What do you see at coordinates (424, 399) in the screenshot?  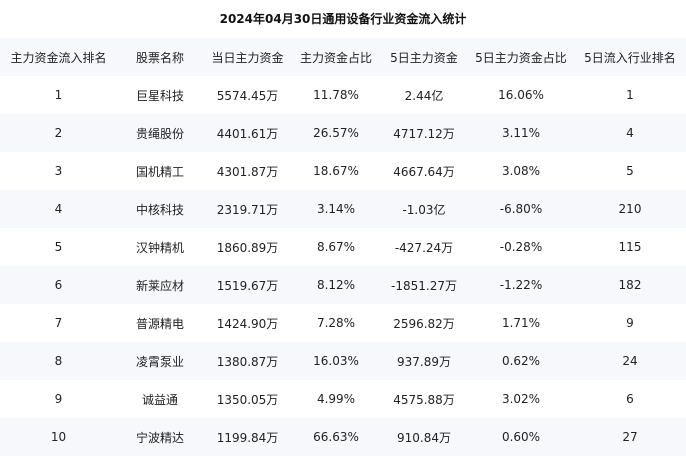 I see `five-day-main-fund-cell: 4575.88万` at bounding box center [424, 399].